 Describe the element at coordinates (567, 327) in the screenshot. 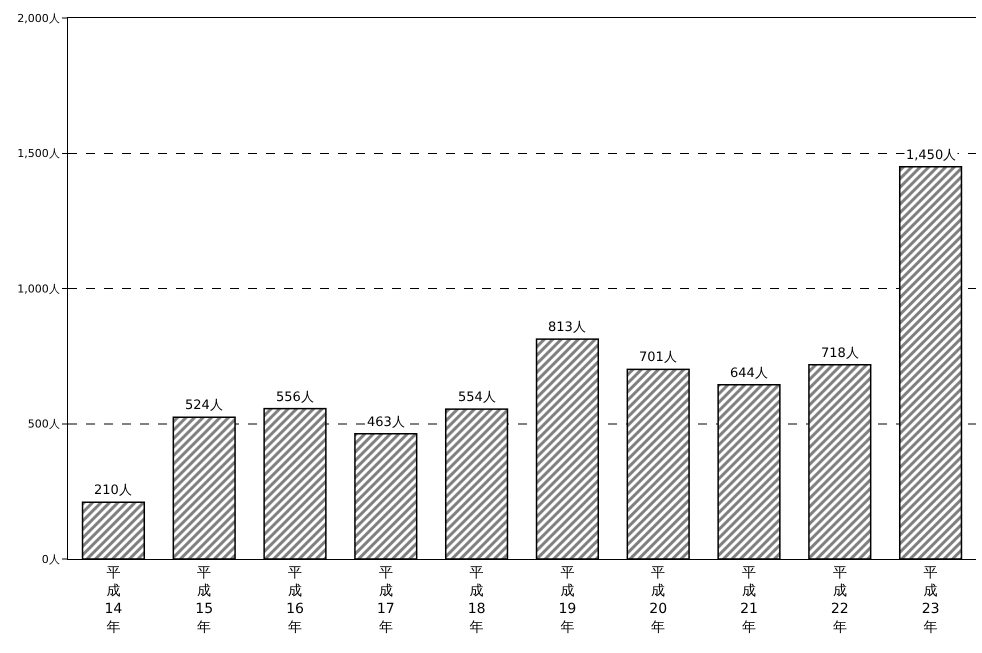

I see `data-label: 813人` at that location.